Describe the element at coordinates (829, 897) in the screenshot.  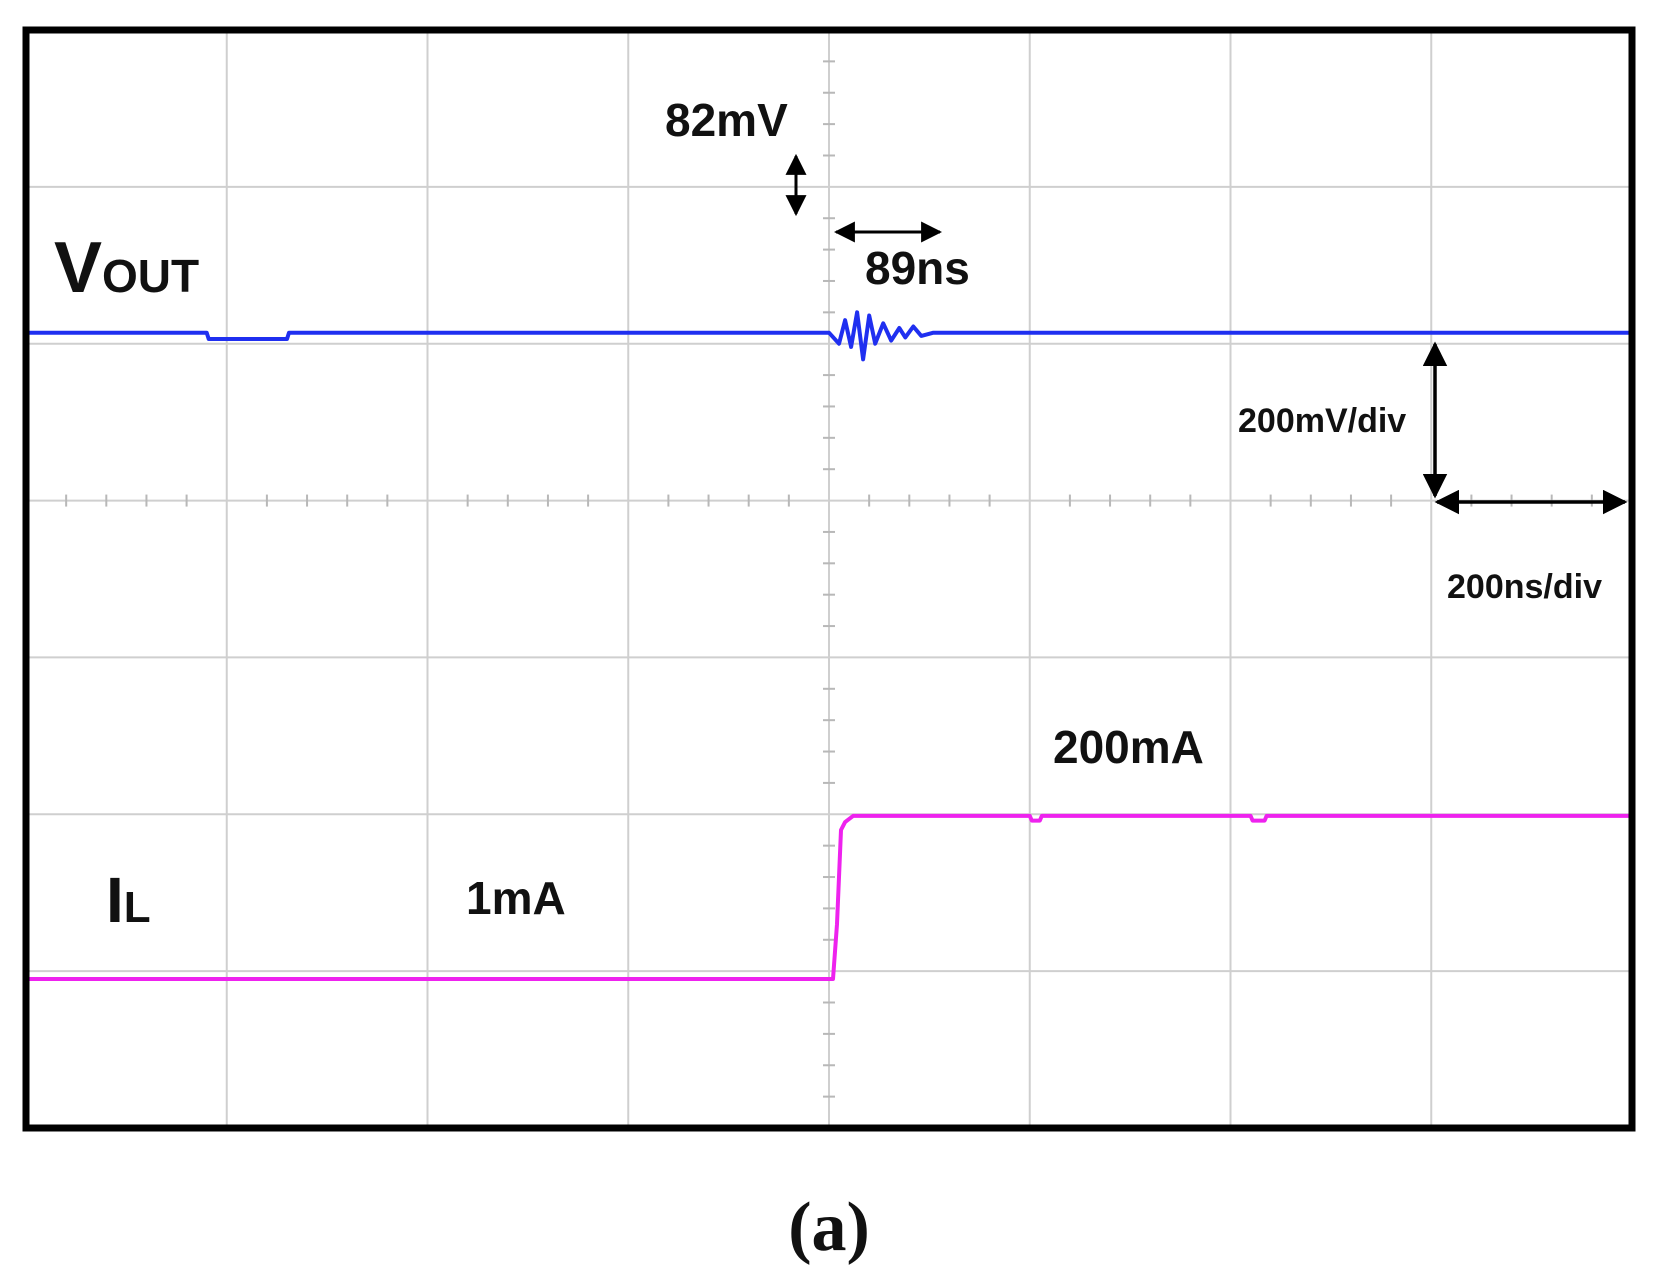
I see `il-waveform` at that location.